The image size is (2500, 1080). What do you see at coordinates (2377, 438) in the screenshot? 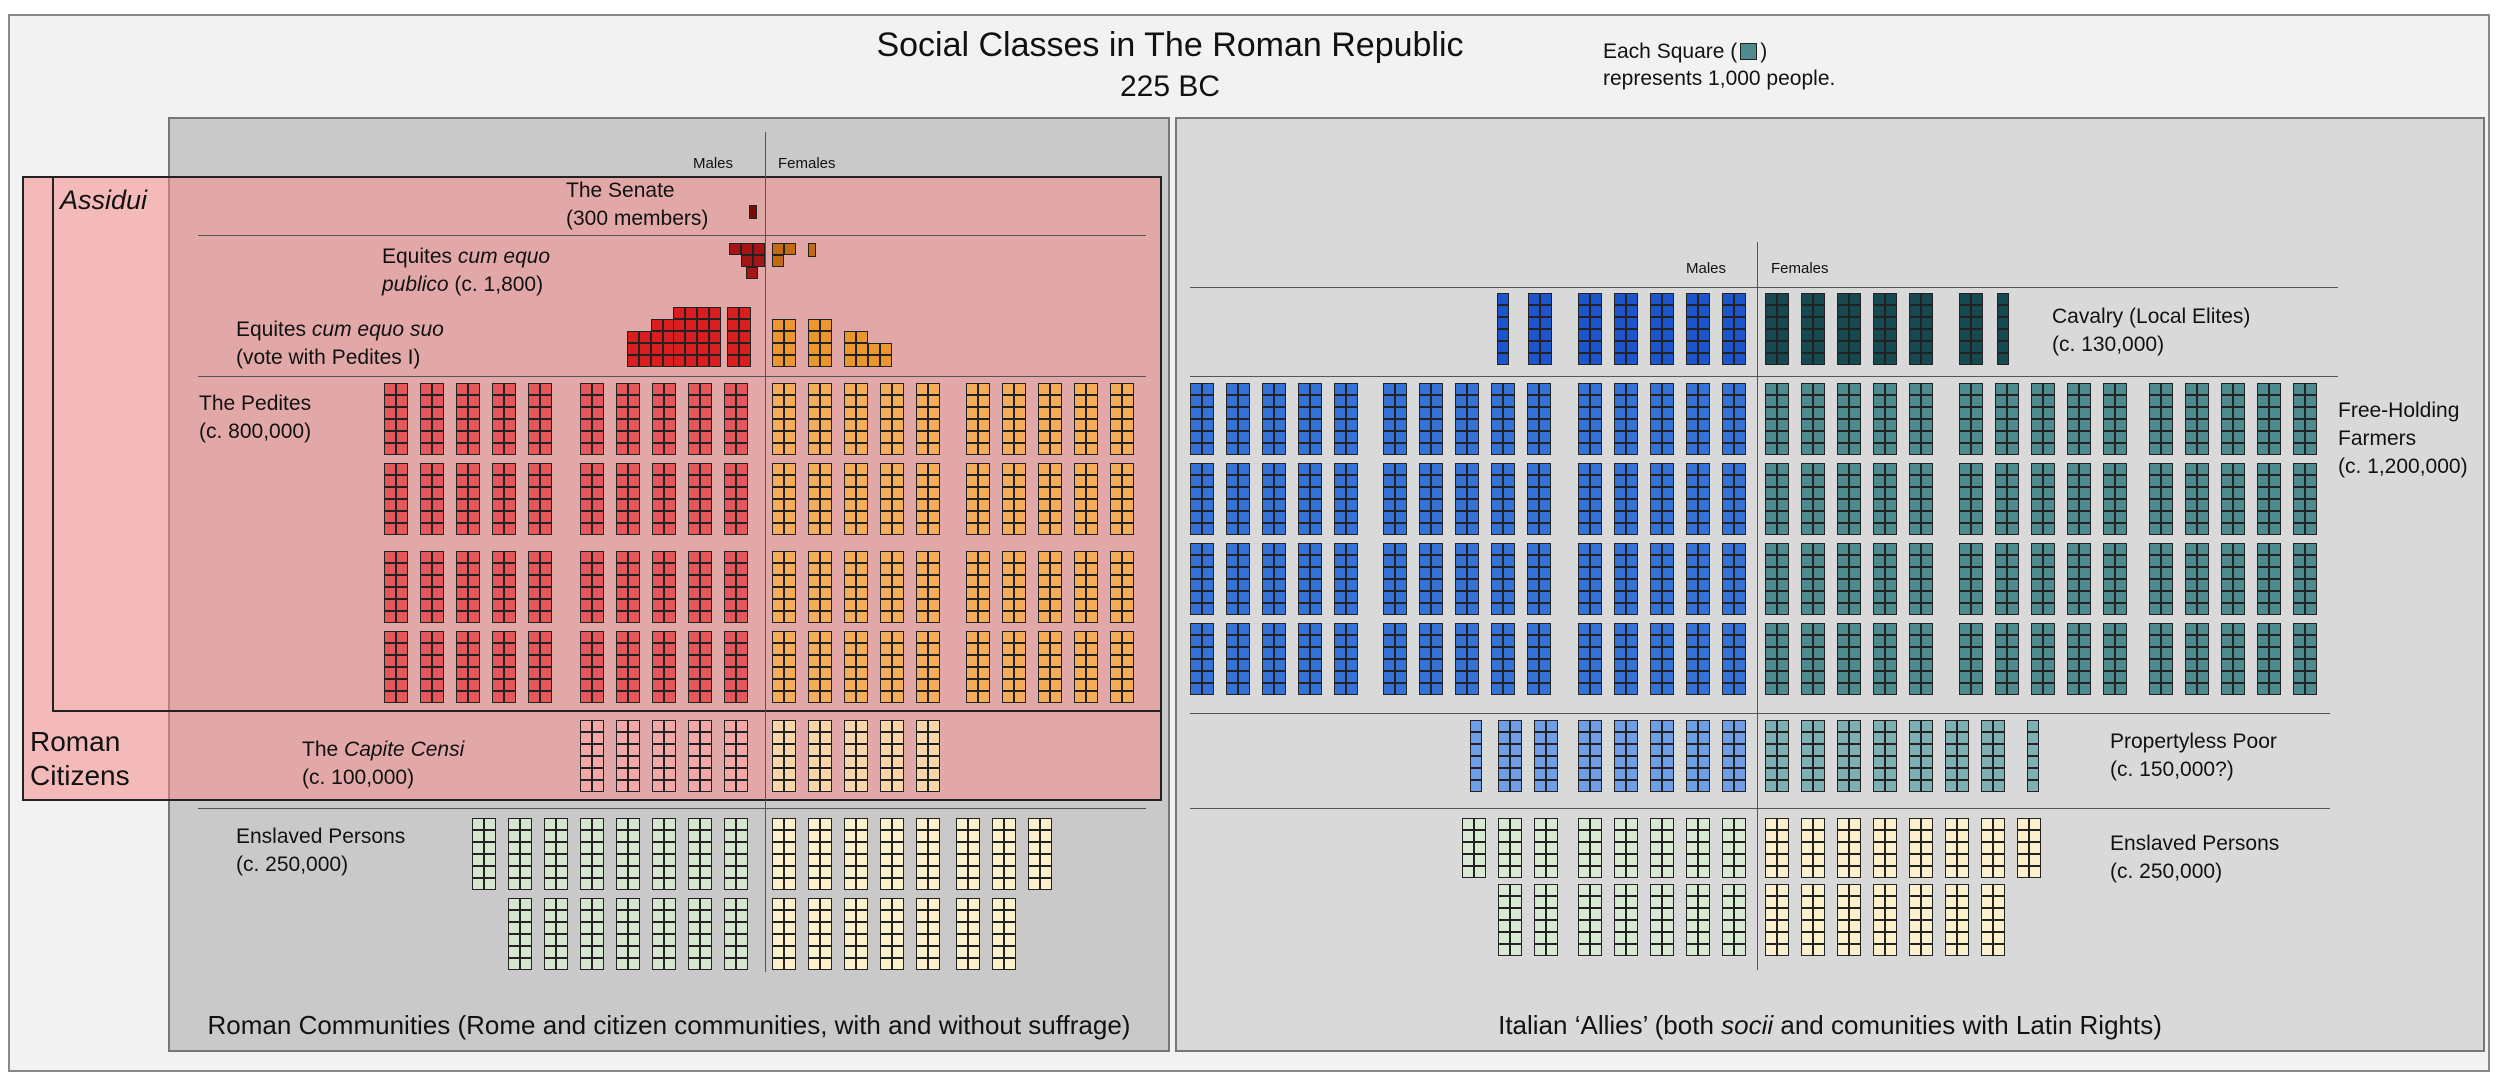
I see `farmers-line2: Farmers` at bounding box center [2377, 438].